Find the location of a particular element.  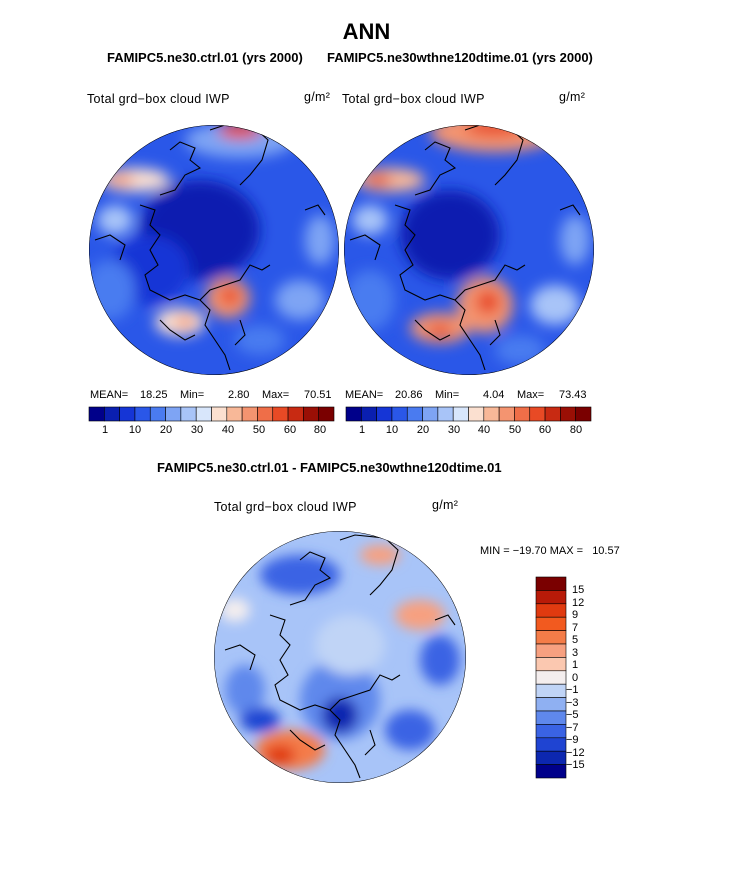

panel2-mean-value: 20.86 is located at coordinates (409, 395).